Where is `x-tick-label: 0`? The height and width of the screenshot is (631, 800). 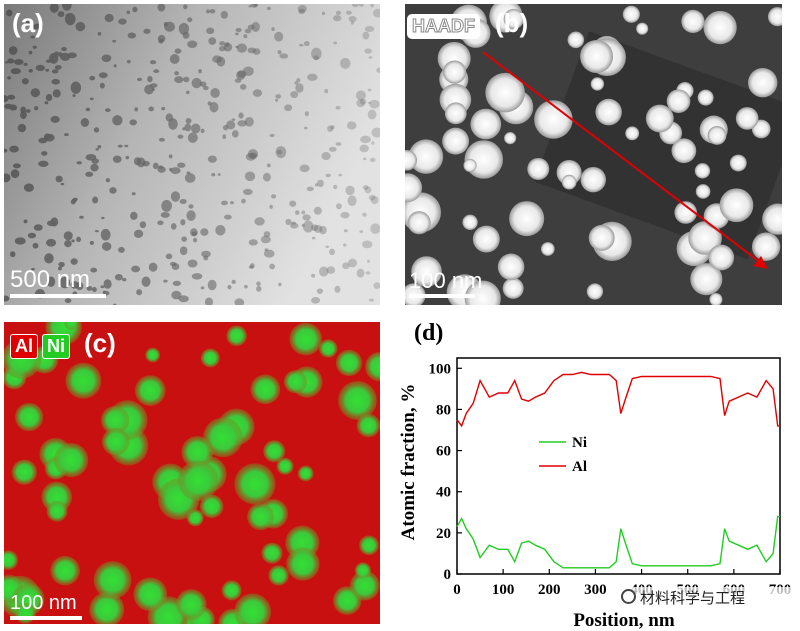 x-tick-label: 0 is located at coordinates (457, 590).